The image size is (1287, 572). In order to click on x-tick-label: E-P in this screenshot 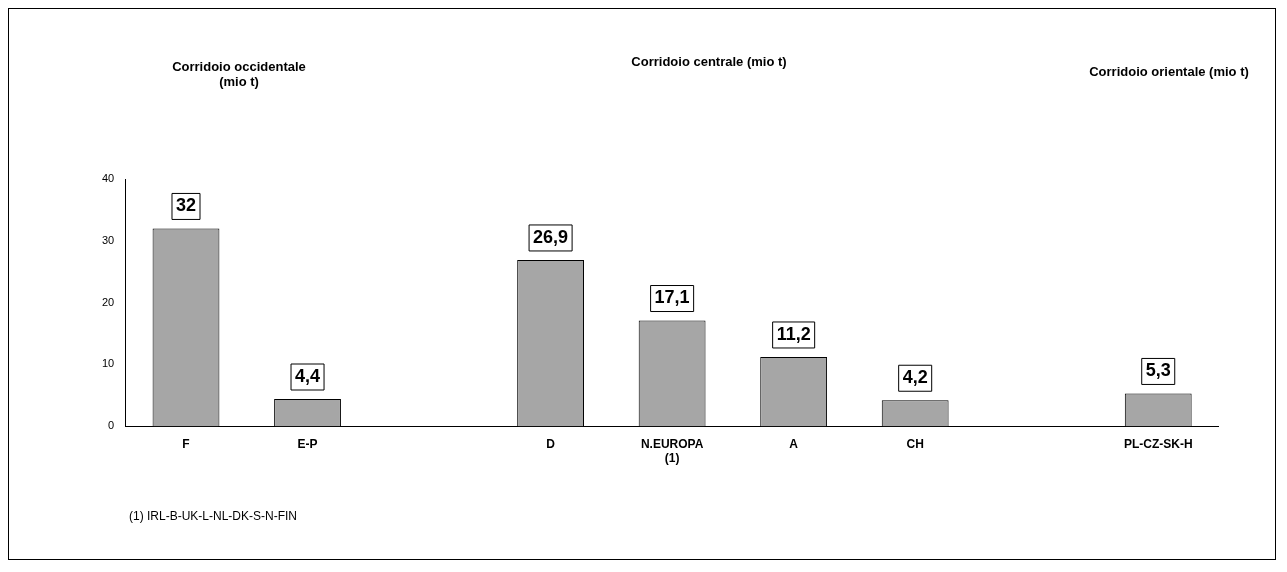, I will do `click(307, 443)`.